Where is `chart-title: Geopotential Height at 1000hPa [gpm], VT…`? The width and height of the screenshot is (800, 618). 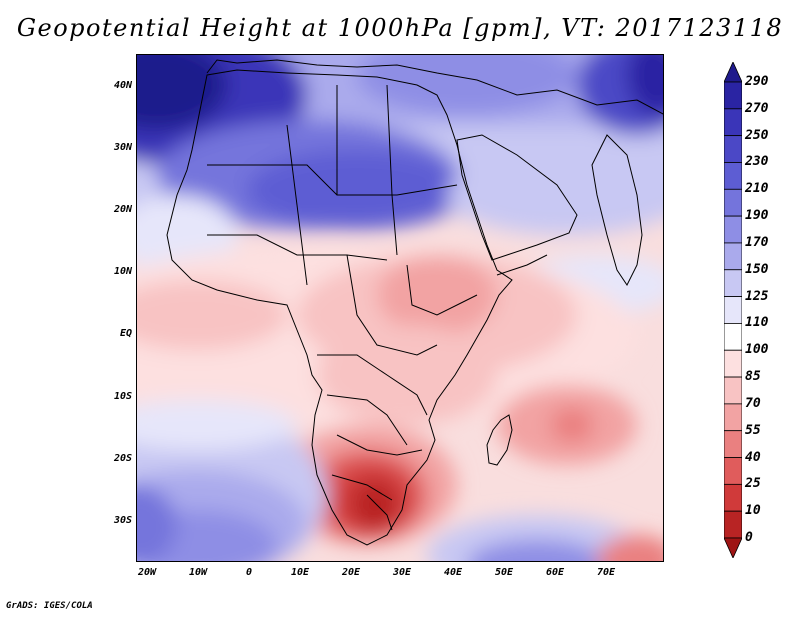
chart-title: Geopotential Height at 1000hPa [gpm], VT… is located at coordinates (400, 28).